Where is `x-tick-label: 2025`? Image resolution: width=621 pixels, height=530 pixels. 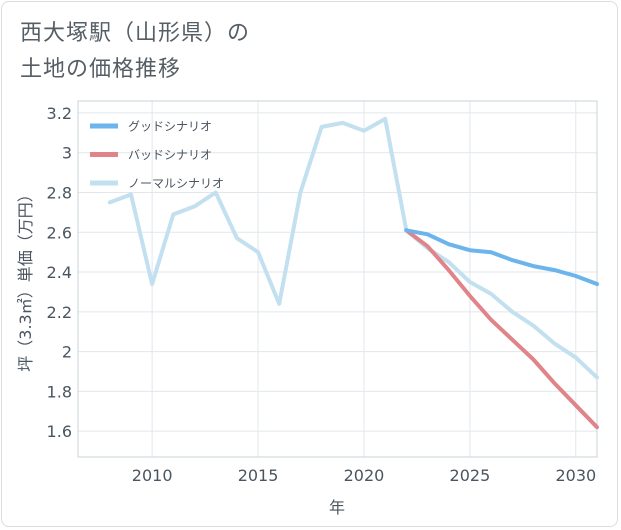 x-tick-label: 2025 is located at coordinates (470, 475).